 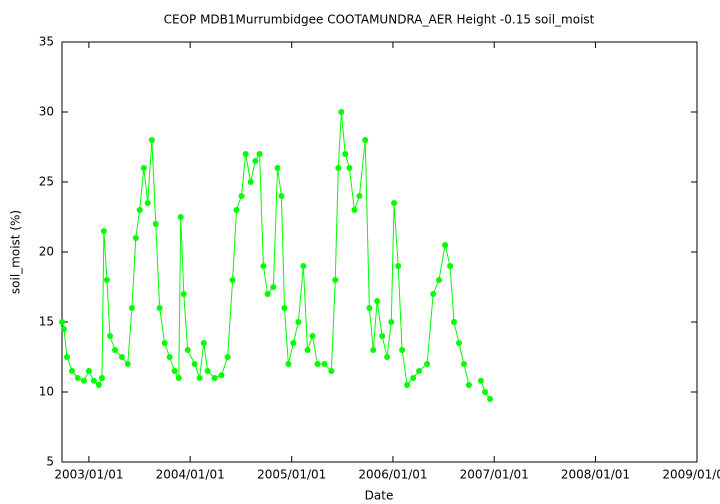 I want to click on y-tick-label: 30, so click(x=46, y=112).